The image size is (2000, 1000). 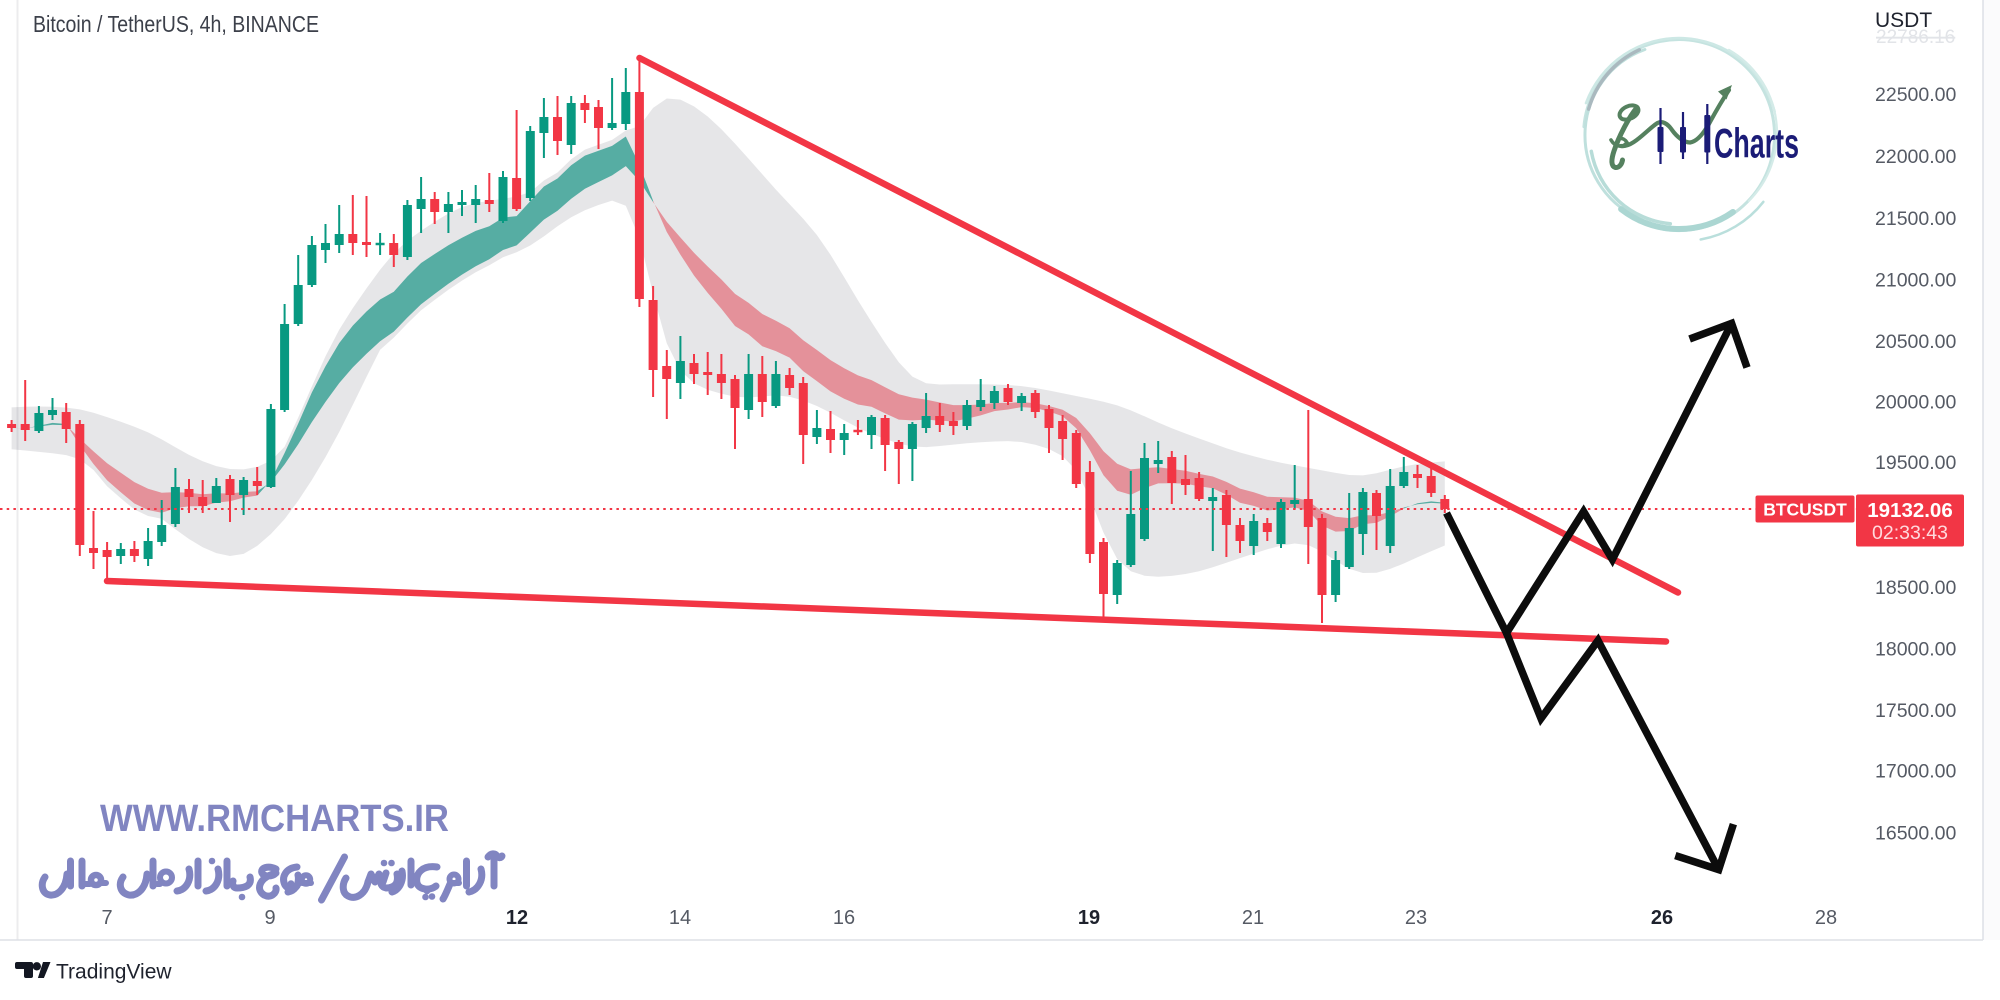 I want to click on svg-text: 16500.00, so click(x=1915, y=834).